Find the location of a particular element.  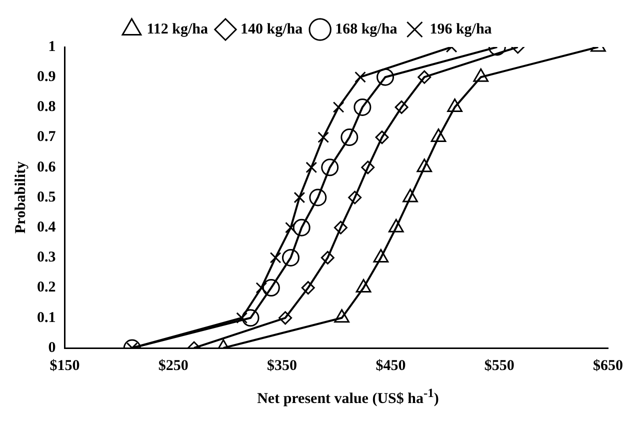

legend-label: 112 kg/ha is located at coordinates (177, 29).